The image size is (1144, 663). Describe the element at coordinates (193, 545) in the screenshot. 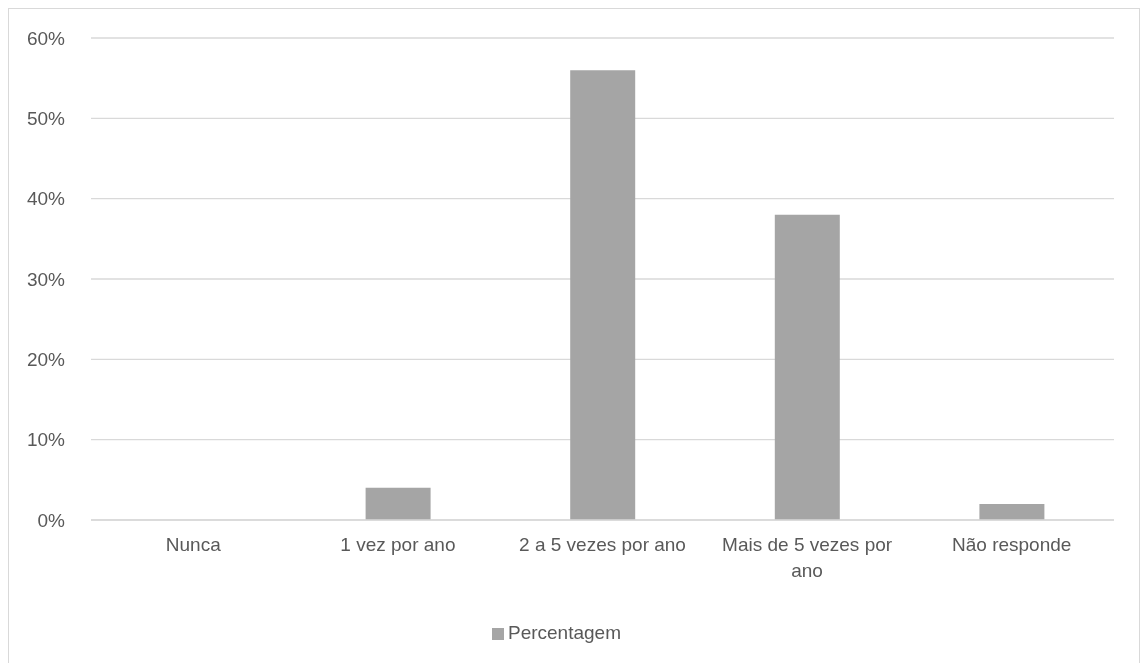

I see `x-tick-label: Nunca` at that location.